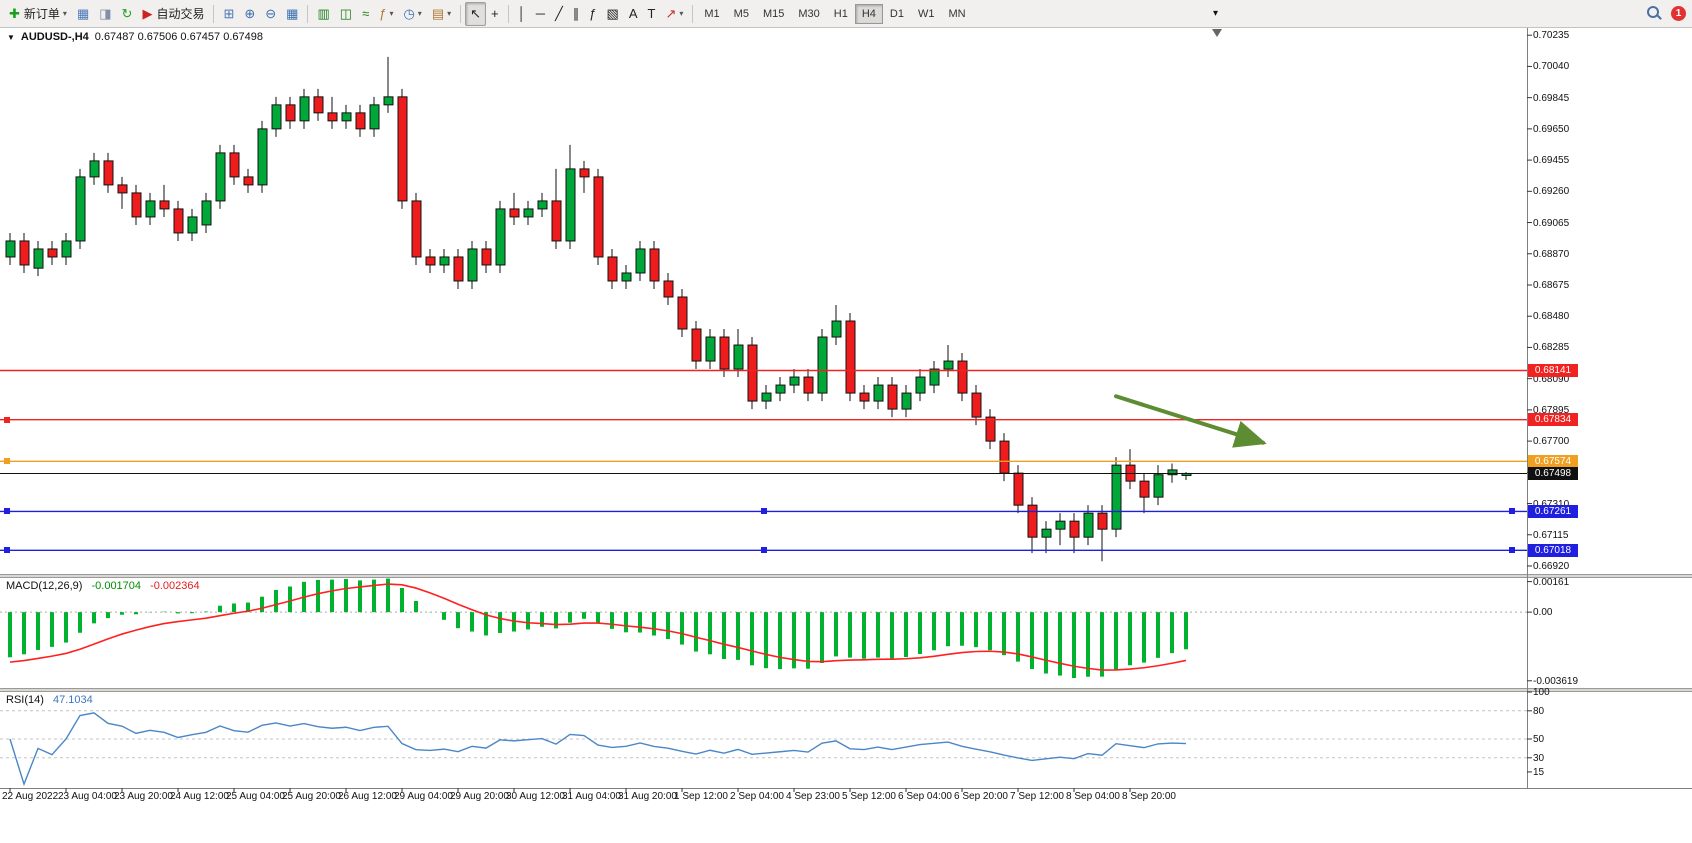  I want to click on candlestick-chart-button: ◫, so click(346, 14).